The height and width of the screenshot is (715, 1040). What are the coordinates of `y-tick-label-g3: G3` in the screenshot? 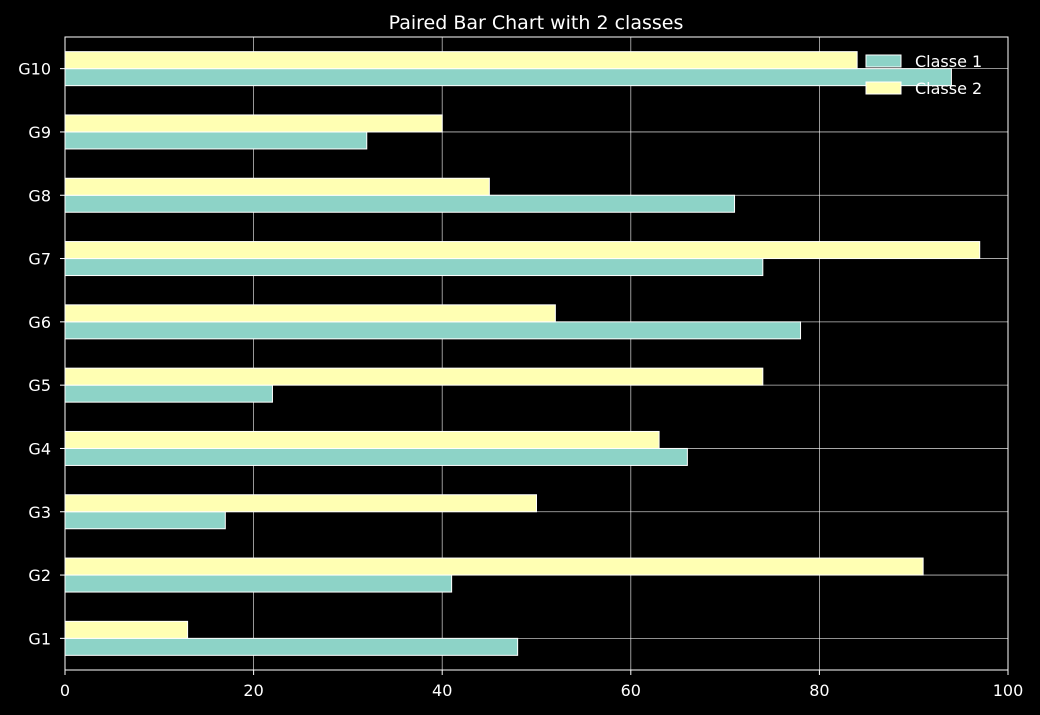 It's located at (39, 512).